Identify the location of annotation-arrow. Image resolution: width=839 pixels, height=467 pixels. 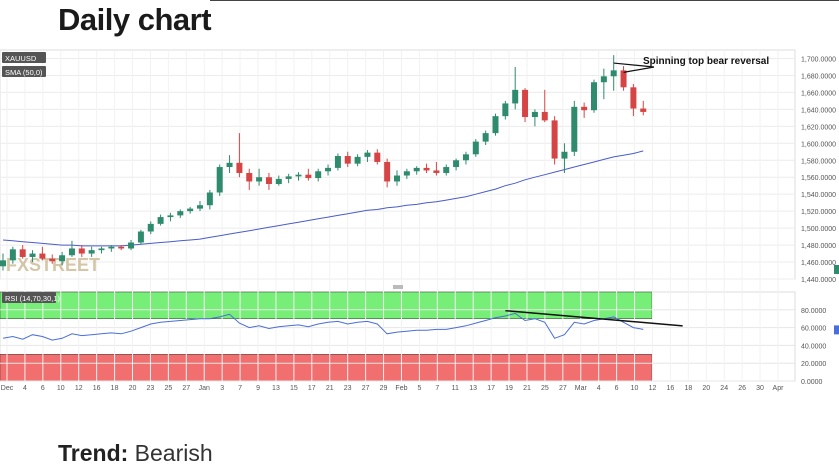
(639, 69).